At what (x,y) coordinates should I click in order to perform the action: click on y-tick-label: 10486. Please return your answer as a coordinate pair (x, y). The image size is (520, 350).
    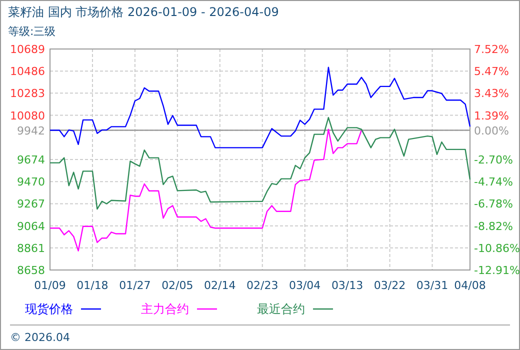
    Looking at the image, I should click on (27, 71).